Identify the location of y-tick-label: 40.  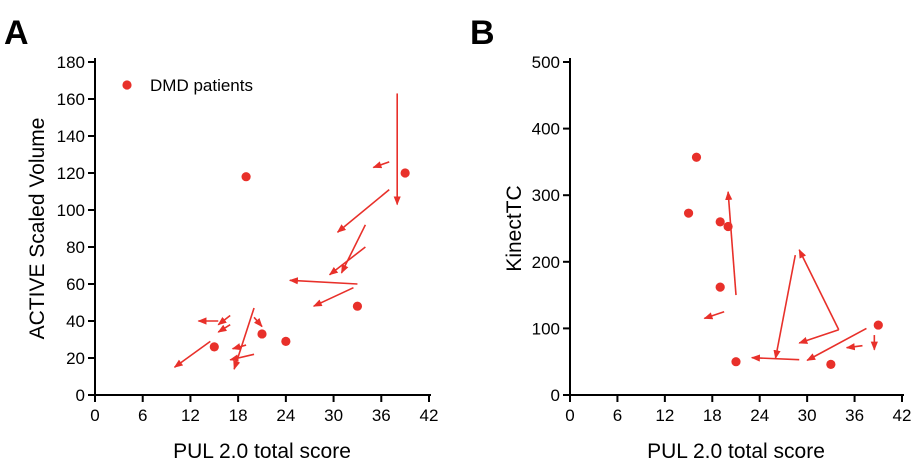
(75, 321).